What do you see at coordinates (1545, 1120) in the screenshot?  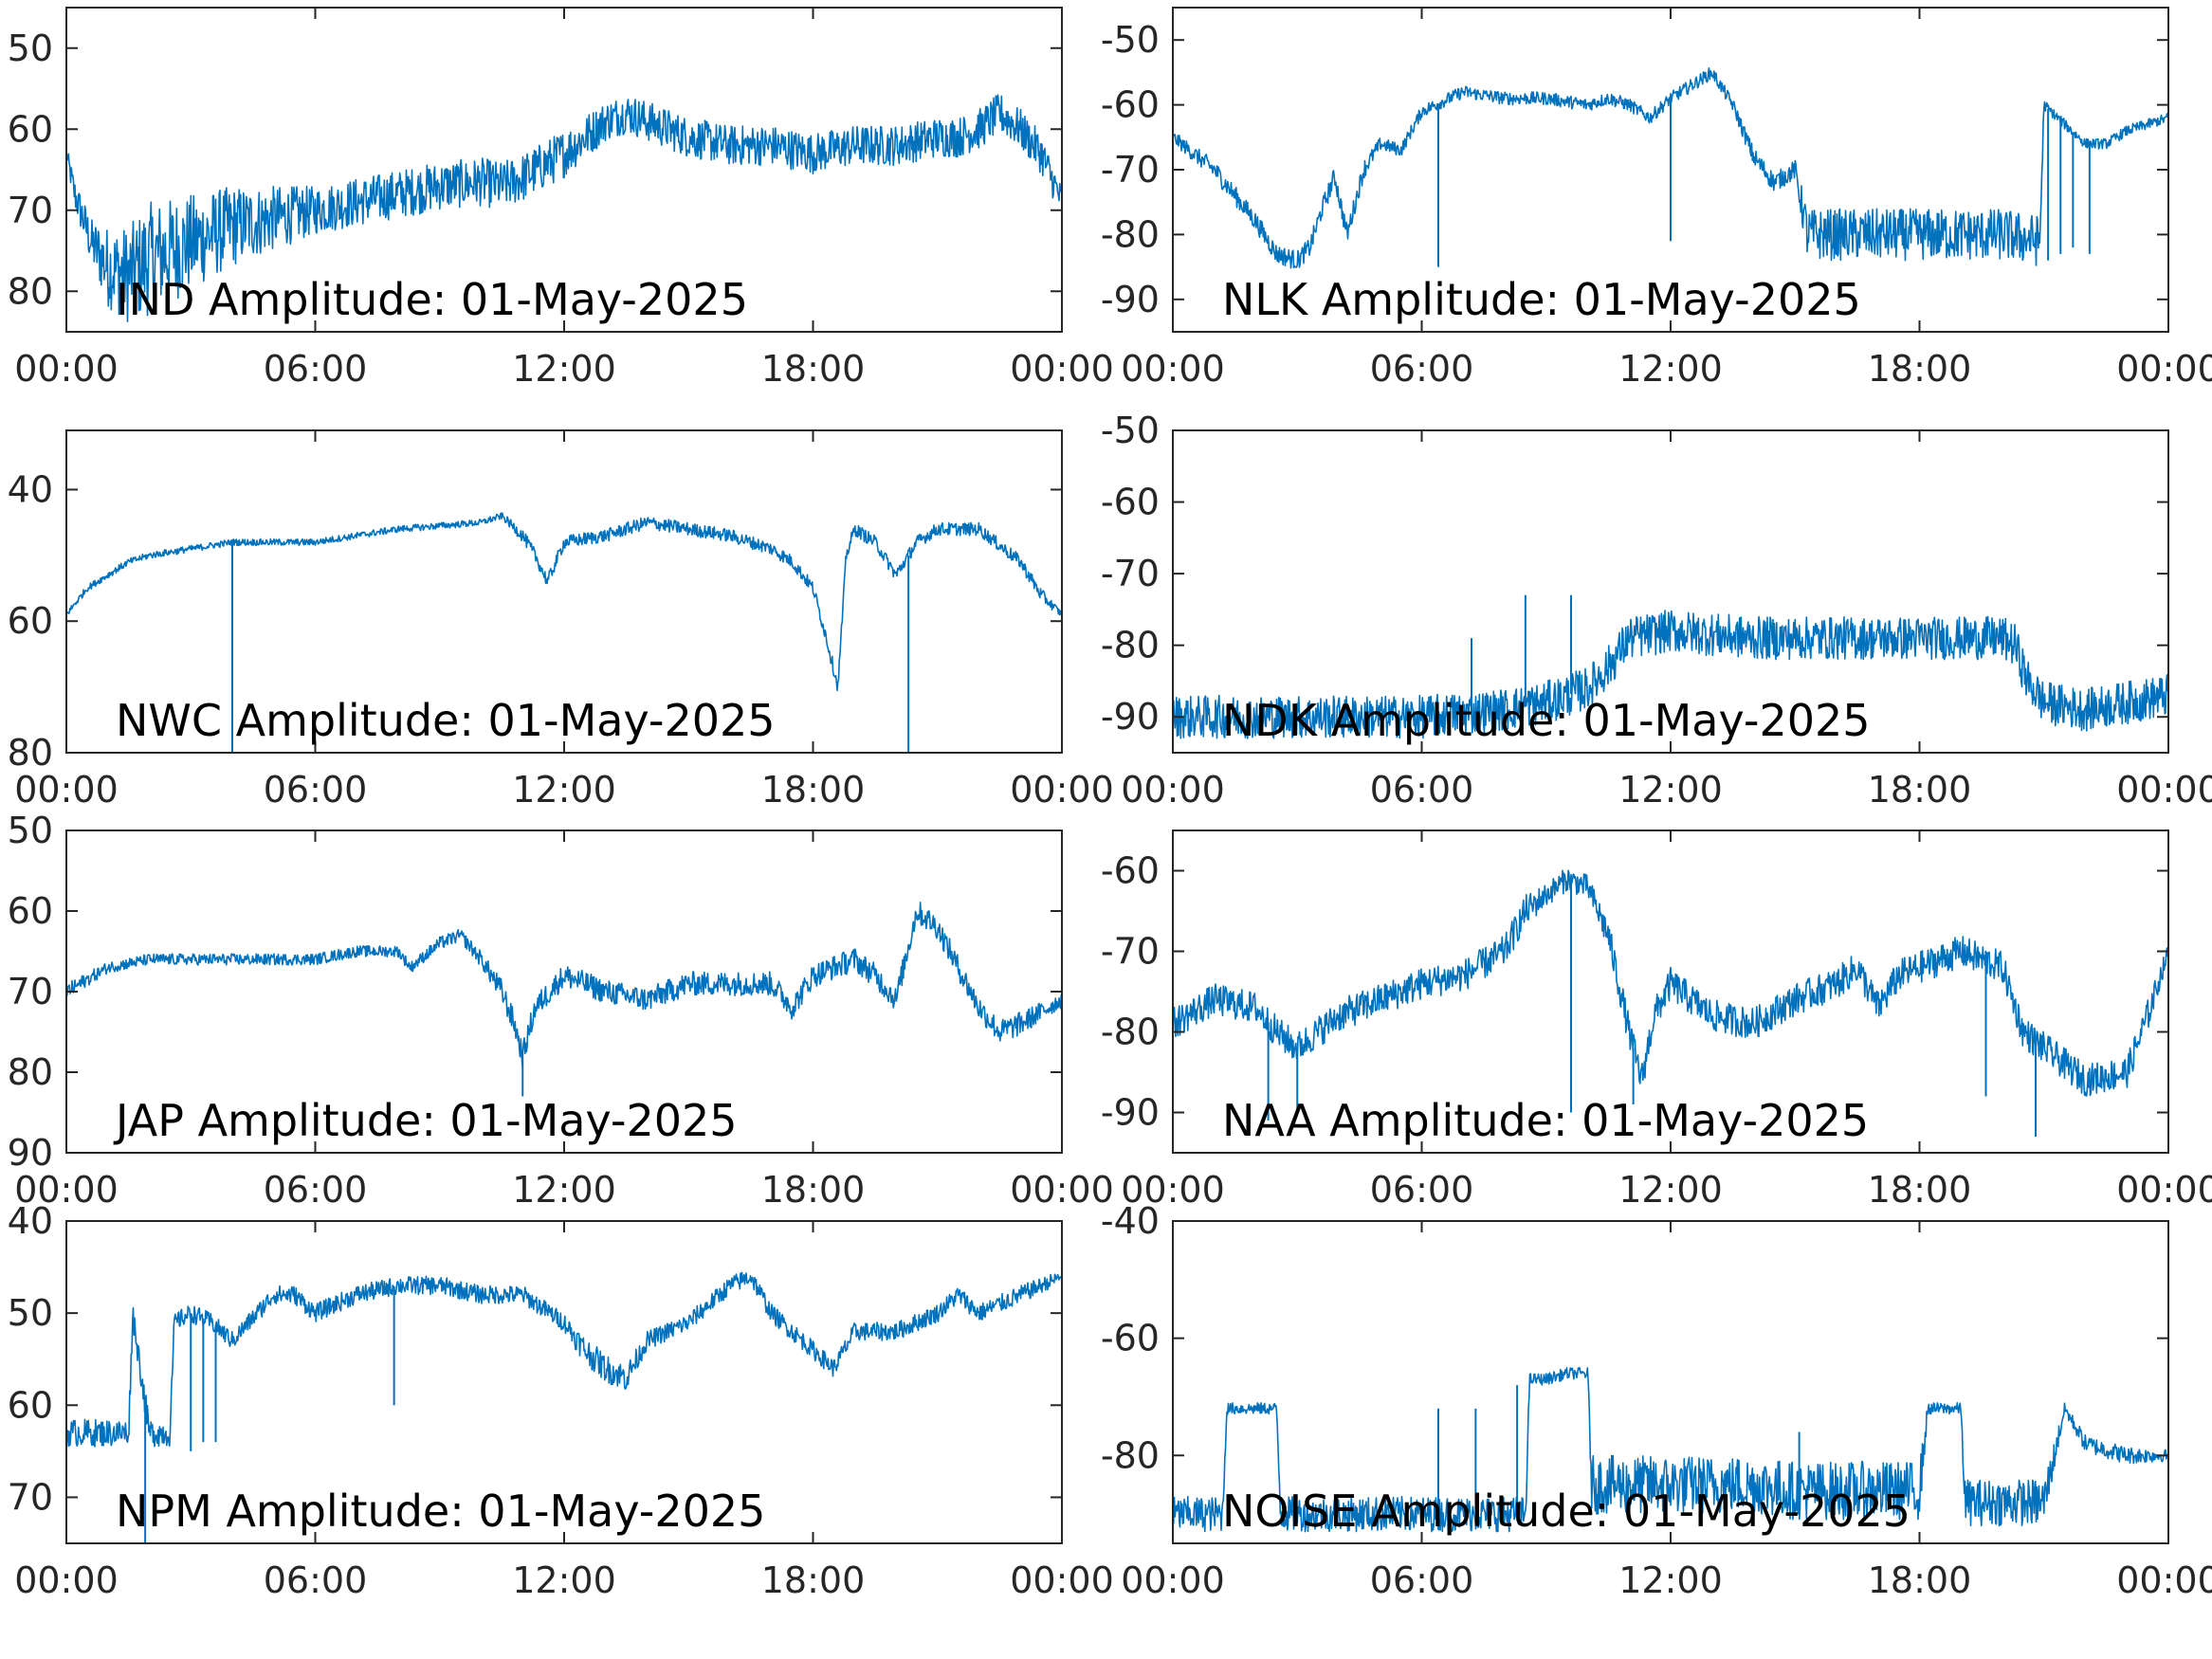 I see `subplot-title: NAA Amplitude: 01-May-2025` at bounding box center [1545, 1120].